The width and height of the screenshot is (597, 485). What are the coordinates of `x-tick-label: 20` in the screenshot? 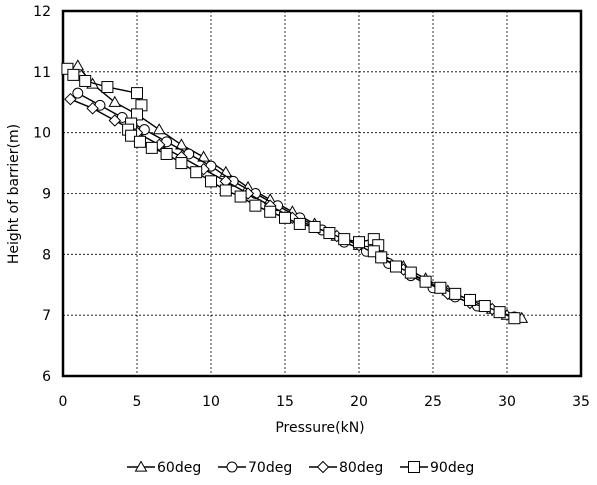 It's located at (359, 402).